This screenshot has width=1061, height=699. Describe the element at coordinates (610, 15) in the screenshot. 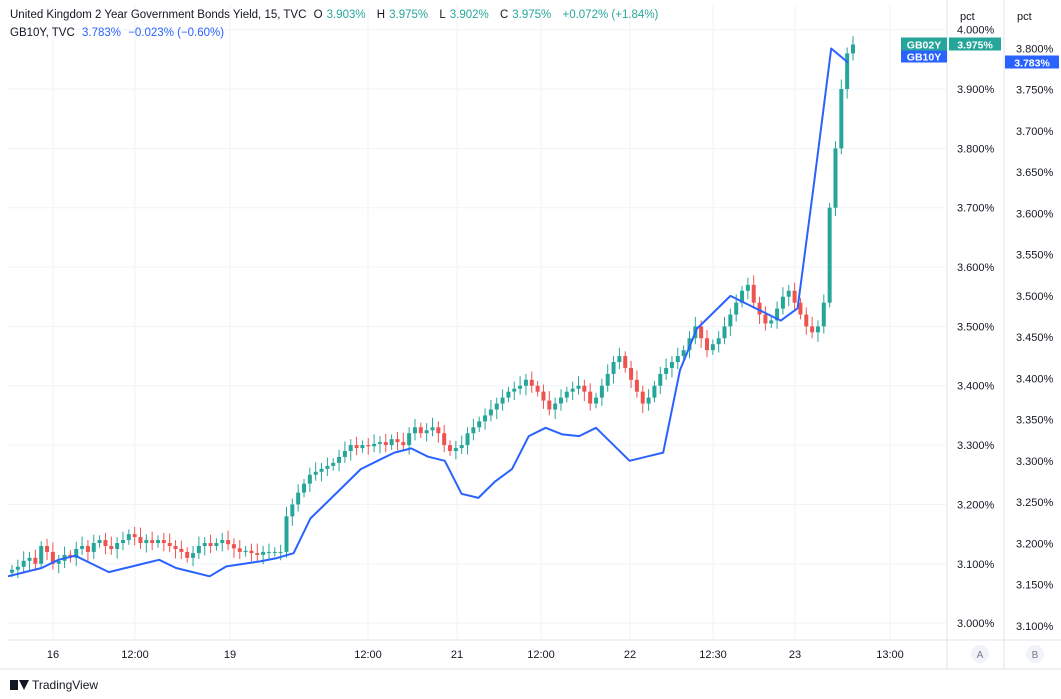

I see `change-value: +0.072% (+1.84%)` at that location.